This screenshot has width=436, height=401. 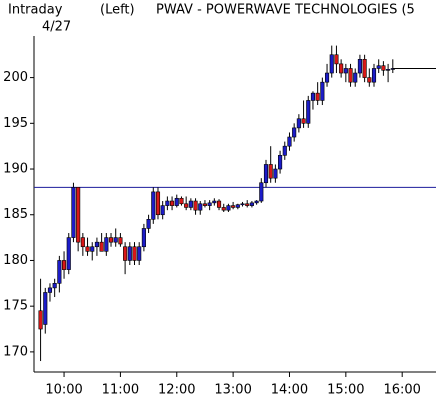 What do you see at coordinates (15, 123) in the screenshot?
I see `y-tick-label: 195` at bounding box center [15, 123].